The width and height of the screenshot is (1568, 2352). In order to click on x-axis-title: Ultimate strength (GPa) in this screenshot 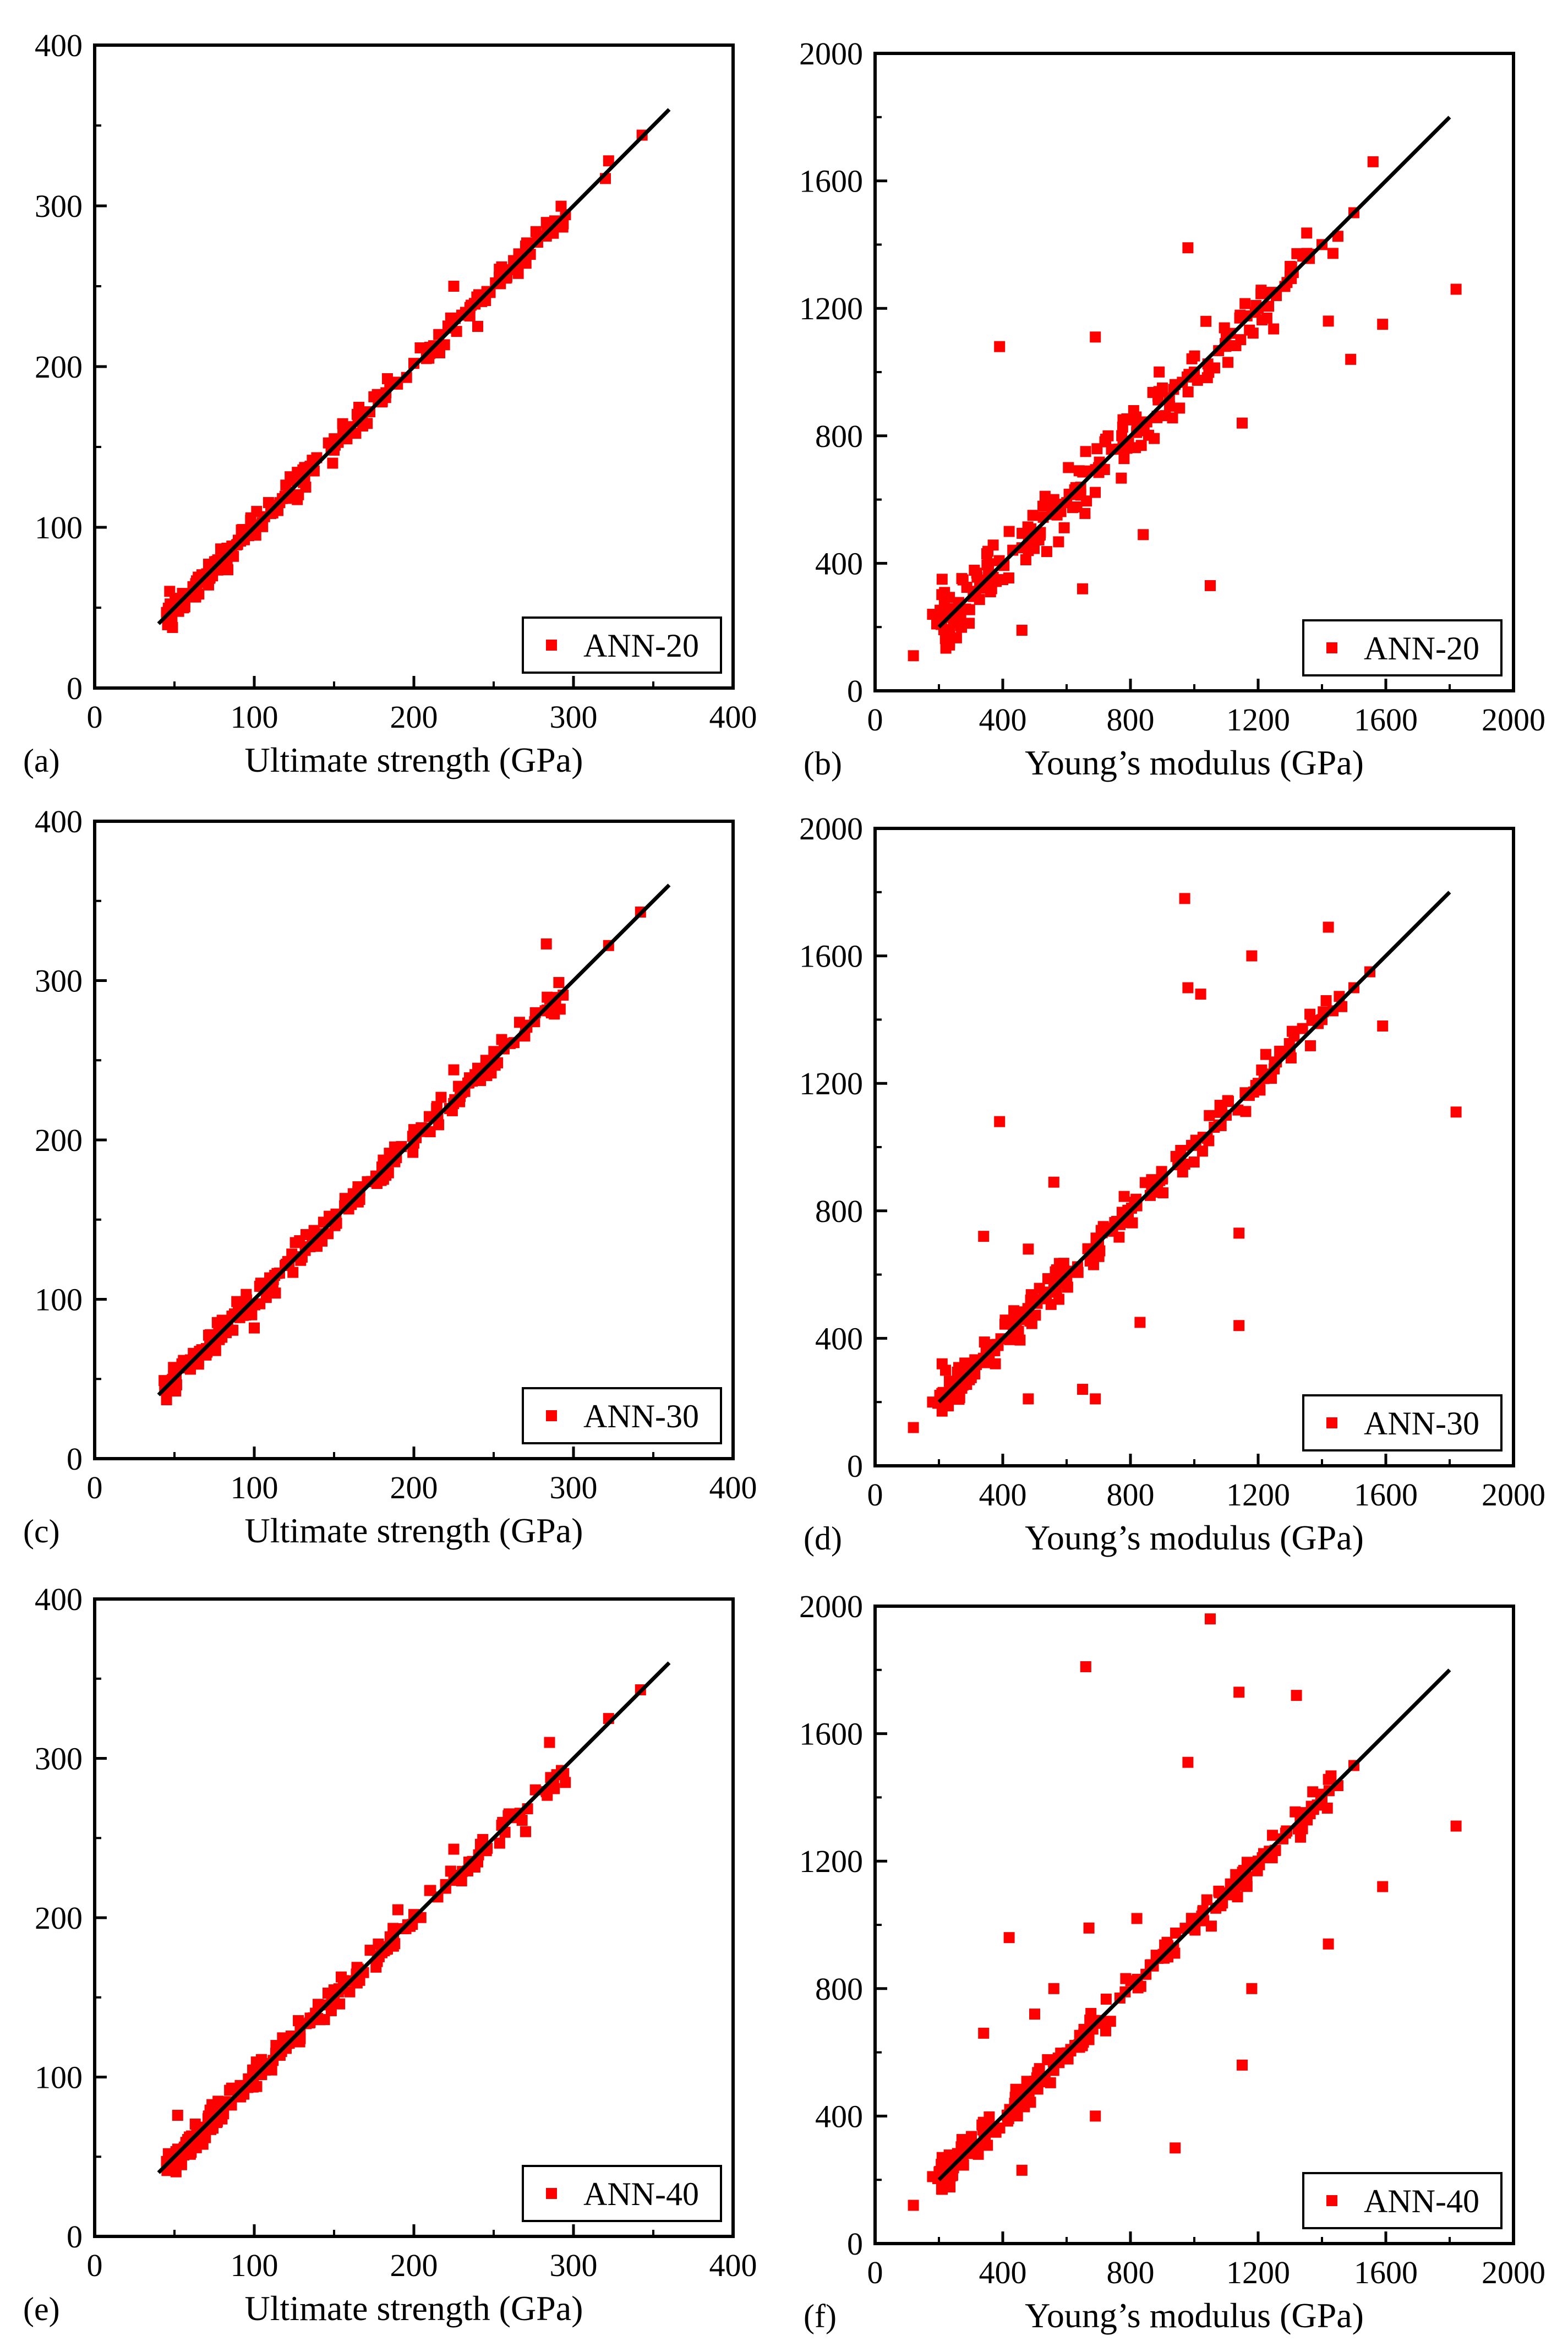, I will do `click(414, 2308)`.